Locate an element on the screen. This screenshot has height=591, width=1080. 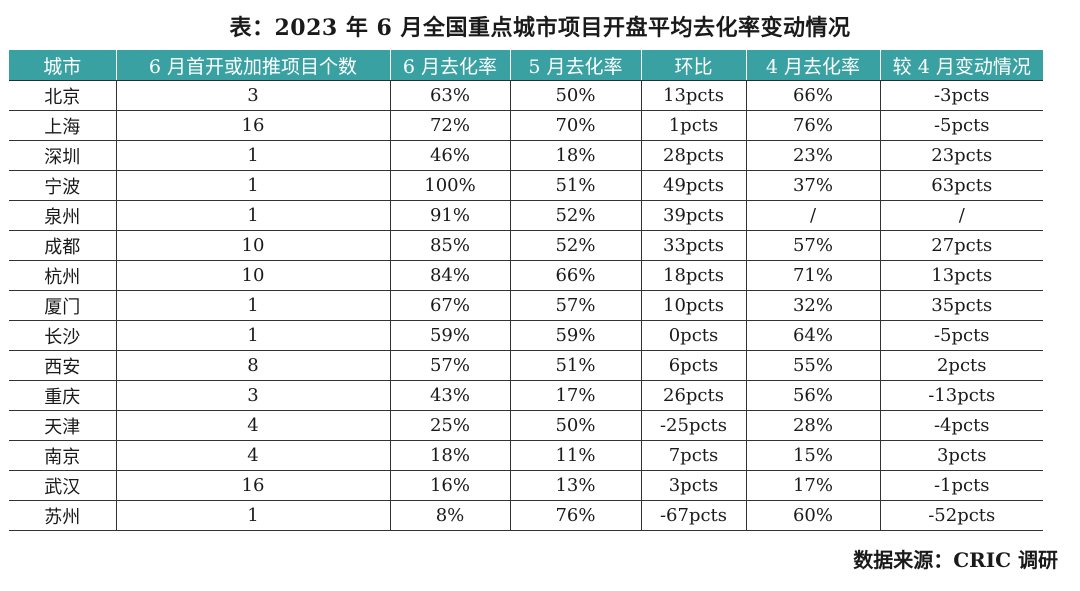
table-row: 武汉 16 16% 13% 3pcts 17% -1pcts is located at coordinates (526, 485).